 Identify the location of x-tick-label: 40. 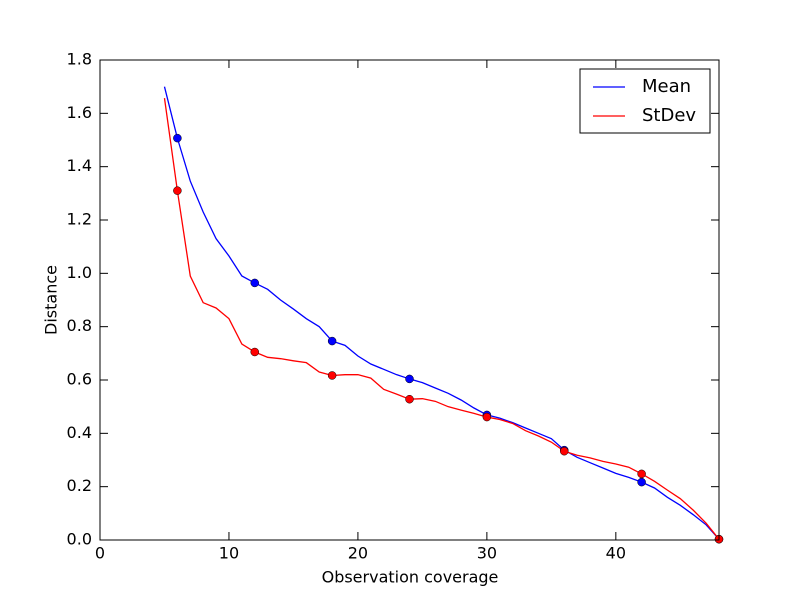
(616, 553).